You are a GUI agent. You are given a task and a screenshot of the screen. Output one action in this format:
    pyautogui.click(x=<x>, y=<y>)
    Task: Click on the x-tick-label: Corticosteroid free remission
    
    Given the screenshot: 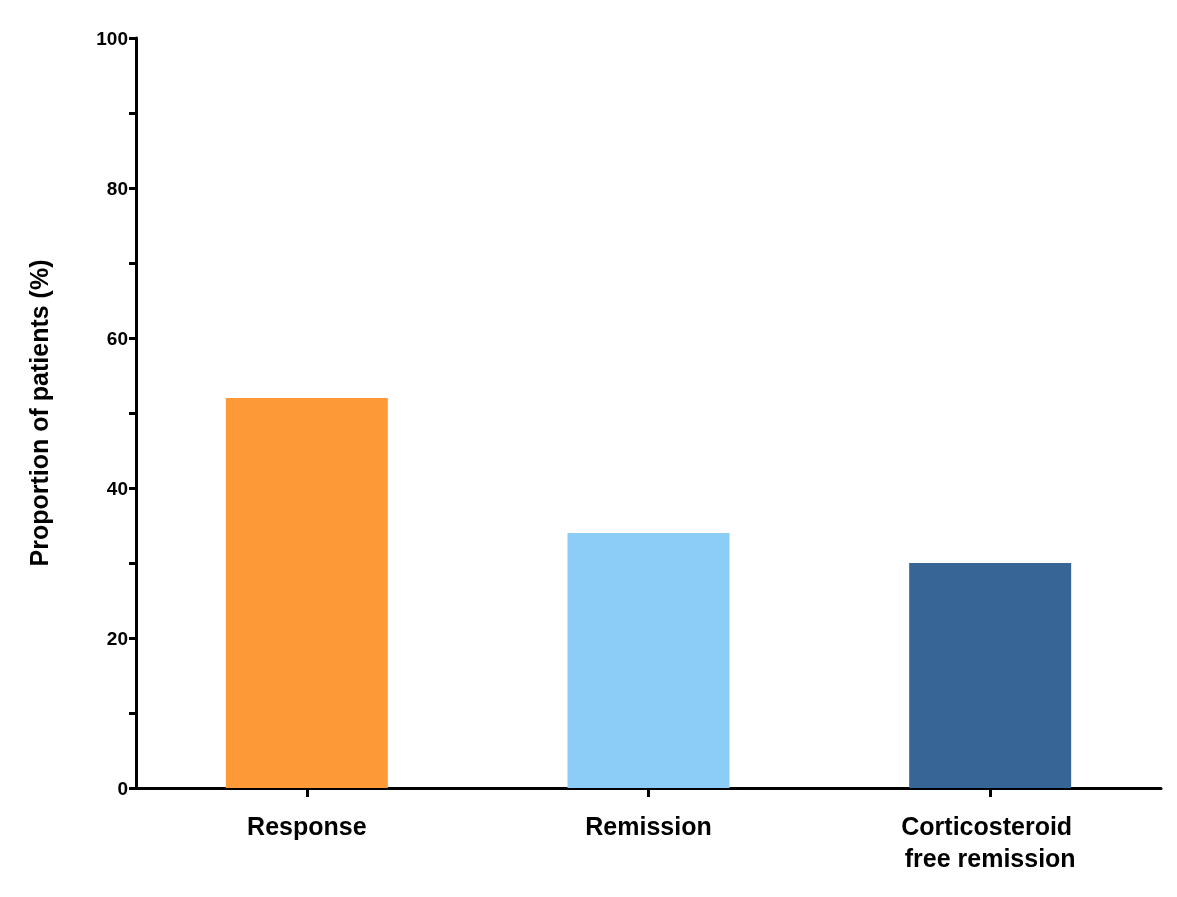 What is the action you would take?
    pyautogui.click(x=990, y=842)
    